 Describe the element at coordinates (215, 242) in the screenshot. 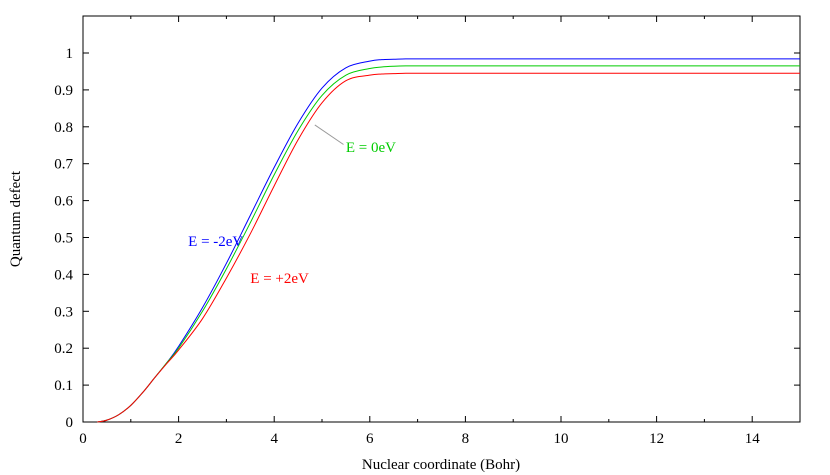

I see `annotation-label: E = -2eV` at that location.